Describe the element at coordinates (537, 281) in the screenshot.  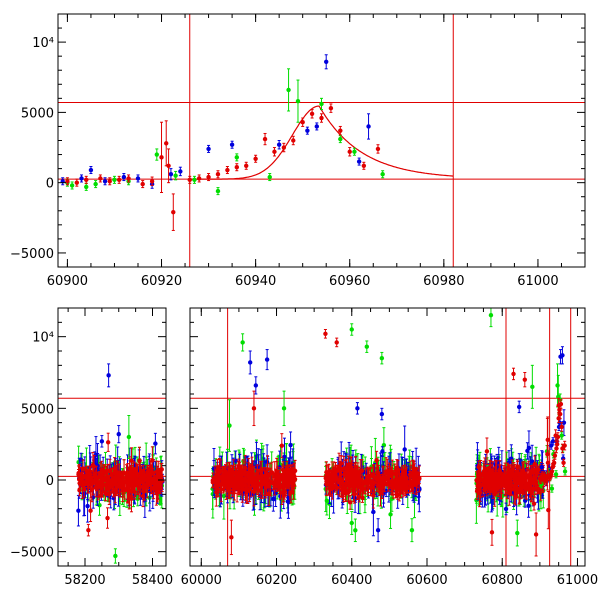
I see `x-tick-label: 61000` at that location.